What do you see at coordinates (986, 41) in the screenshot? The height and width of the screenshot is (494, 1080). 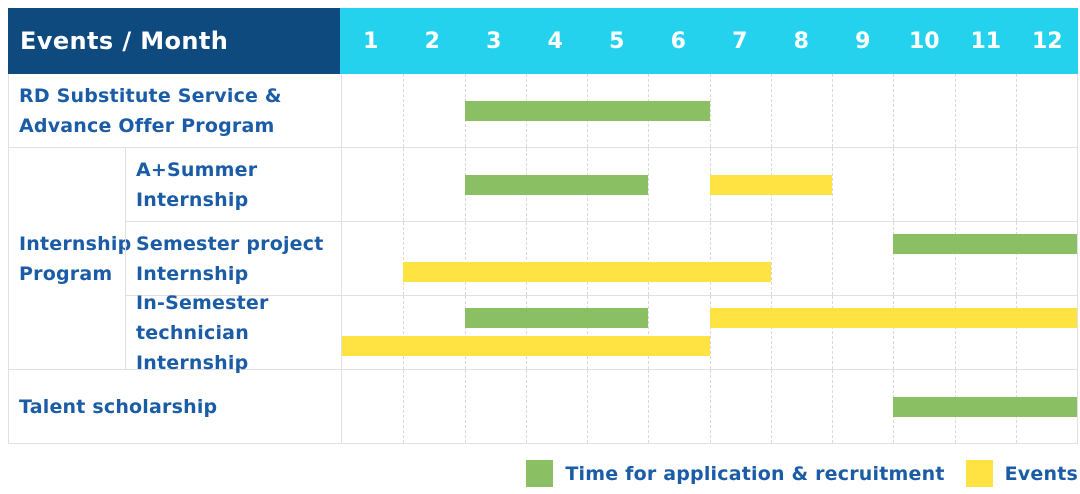 I see `month-header-11: 11` at bounding box center [986, 41].